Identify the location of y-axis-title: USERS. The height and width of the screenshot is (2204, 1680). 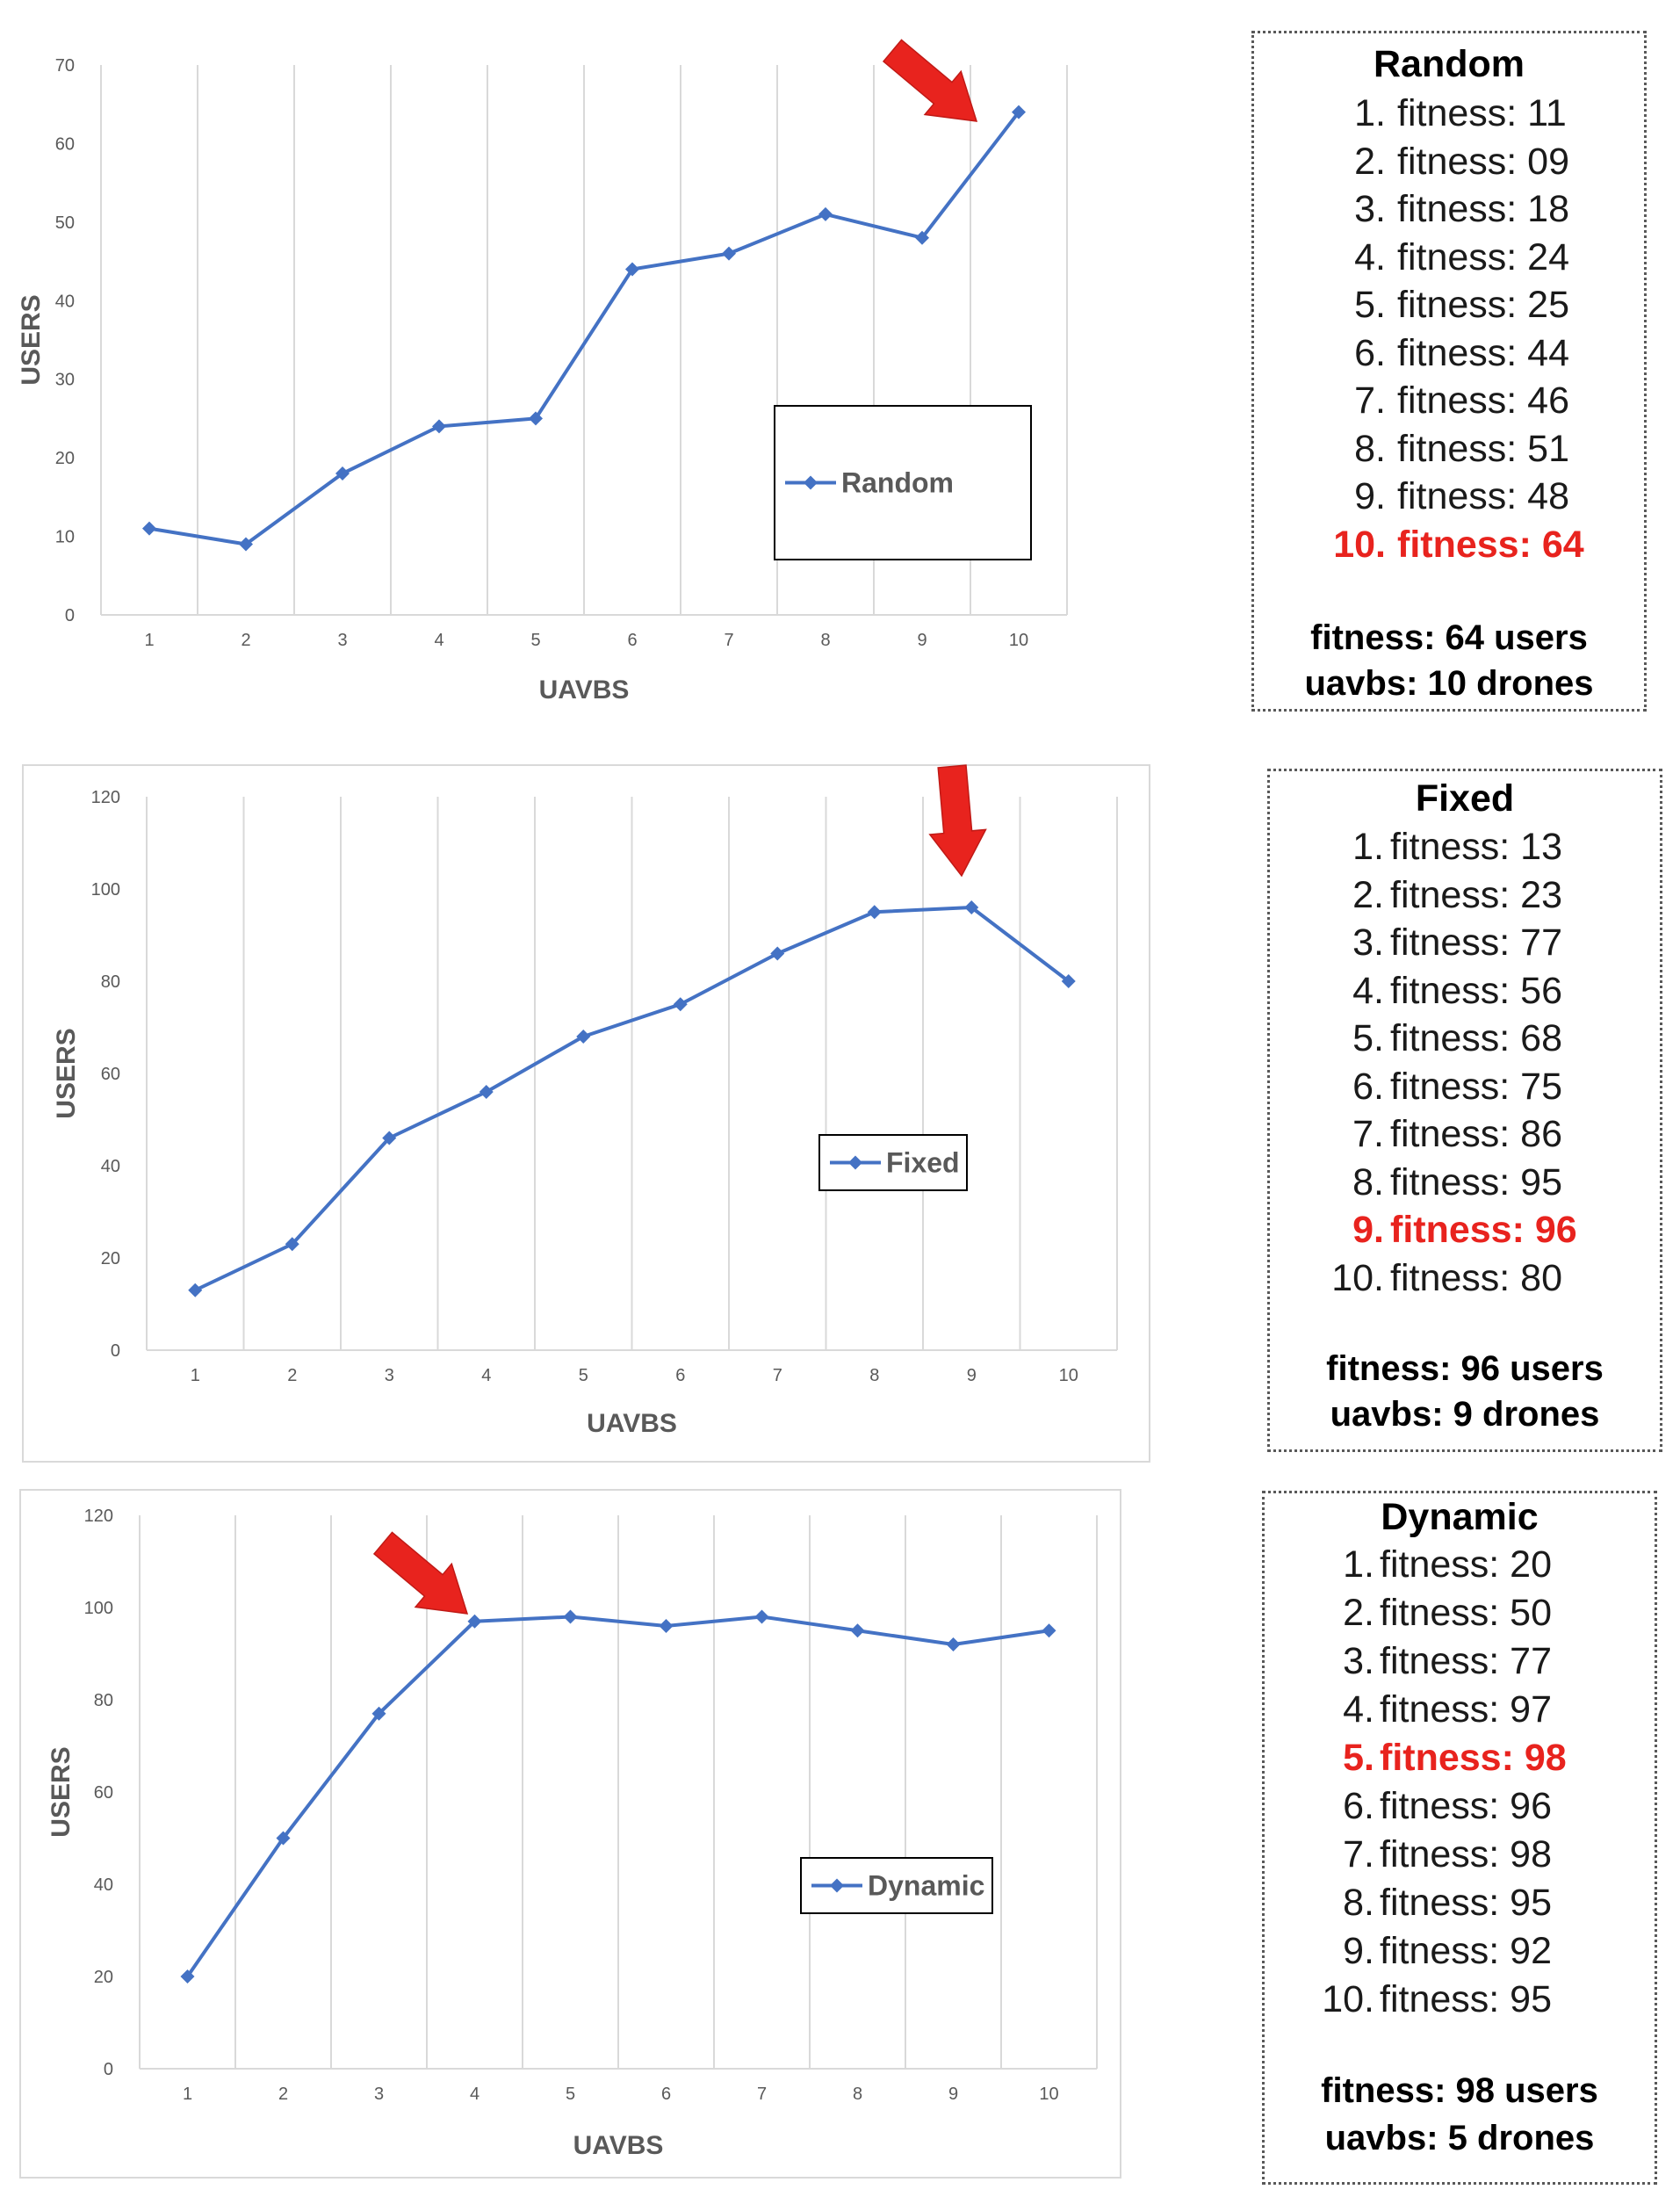
(61, 1792).